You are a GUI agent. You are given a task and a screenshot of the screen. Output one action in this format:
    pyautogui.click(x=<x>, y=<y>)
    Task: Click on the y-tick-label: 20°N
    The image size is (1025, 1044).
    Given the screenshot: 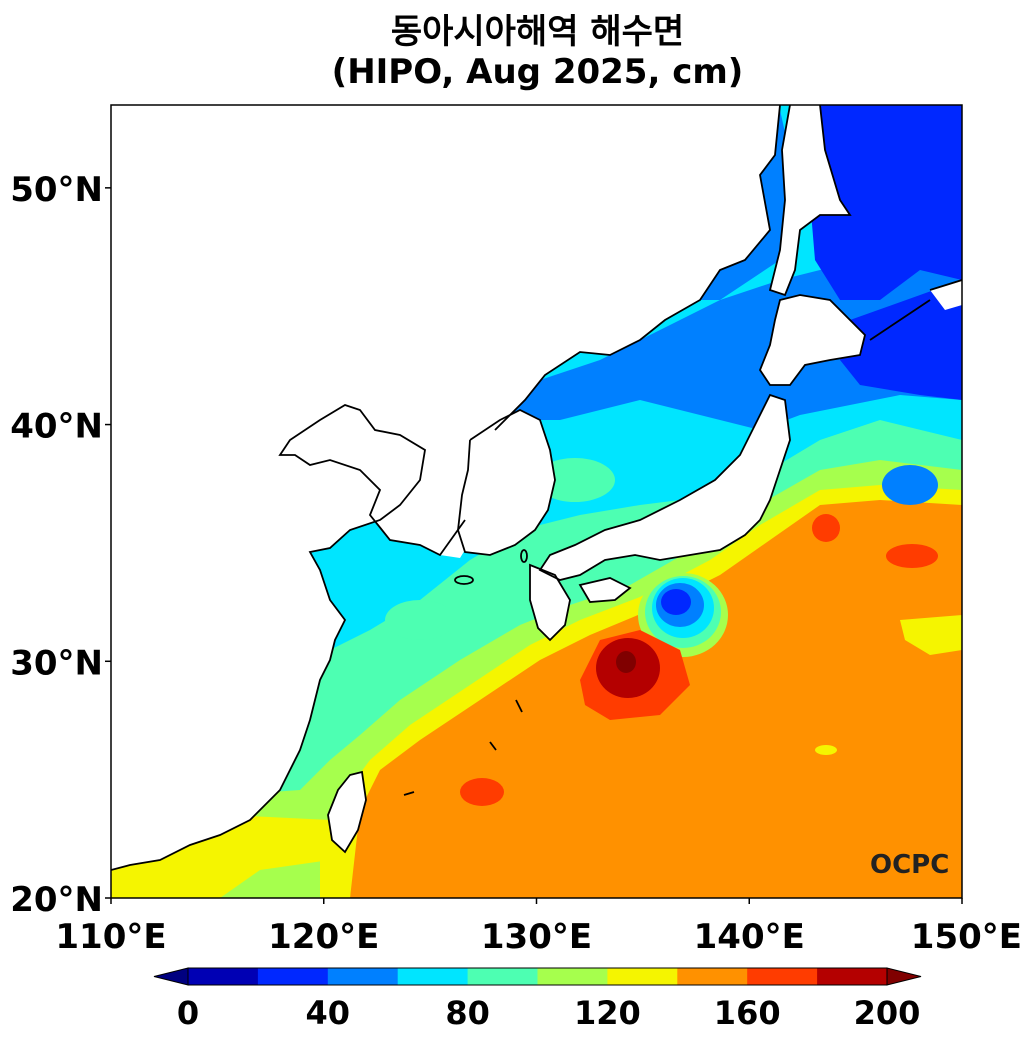 What is the action you would take?
    pyautogui.click(x=56, y=900)
    